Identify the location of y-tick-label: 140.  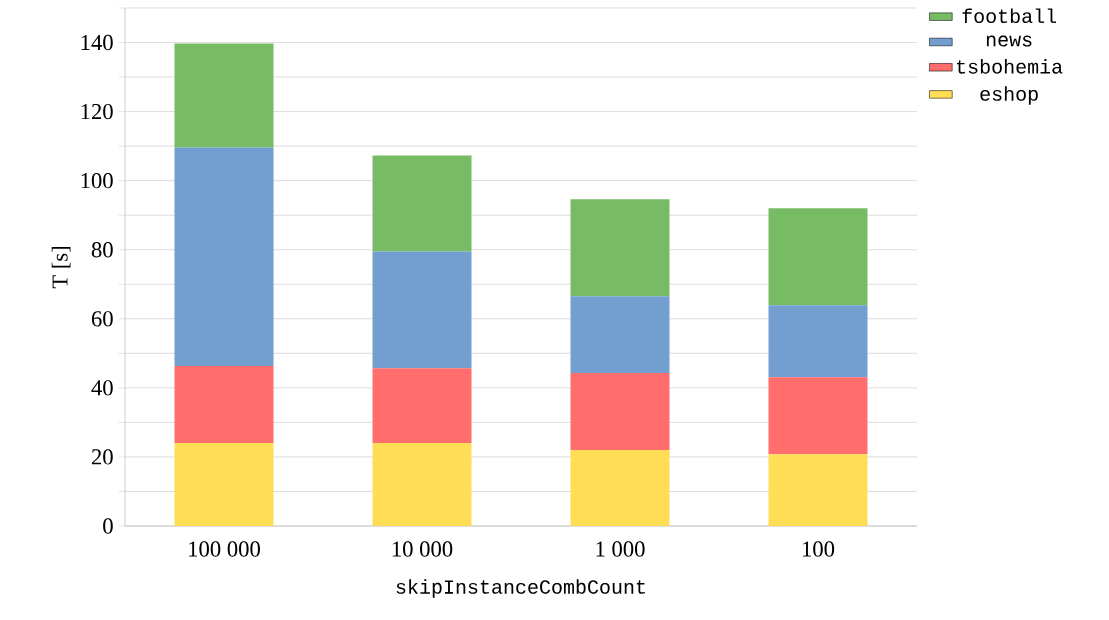
(97, 42).